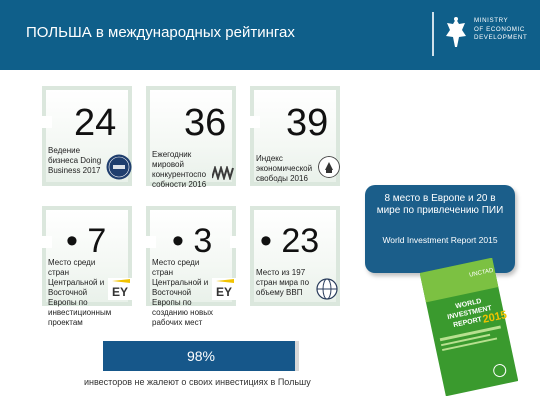 The height and width of the screenshot is (405, 540). Describe the element at coordinates (433, 34) in the screenshot. I see `logo-divider` at that location.